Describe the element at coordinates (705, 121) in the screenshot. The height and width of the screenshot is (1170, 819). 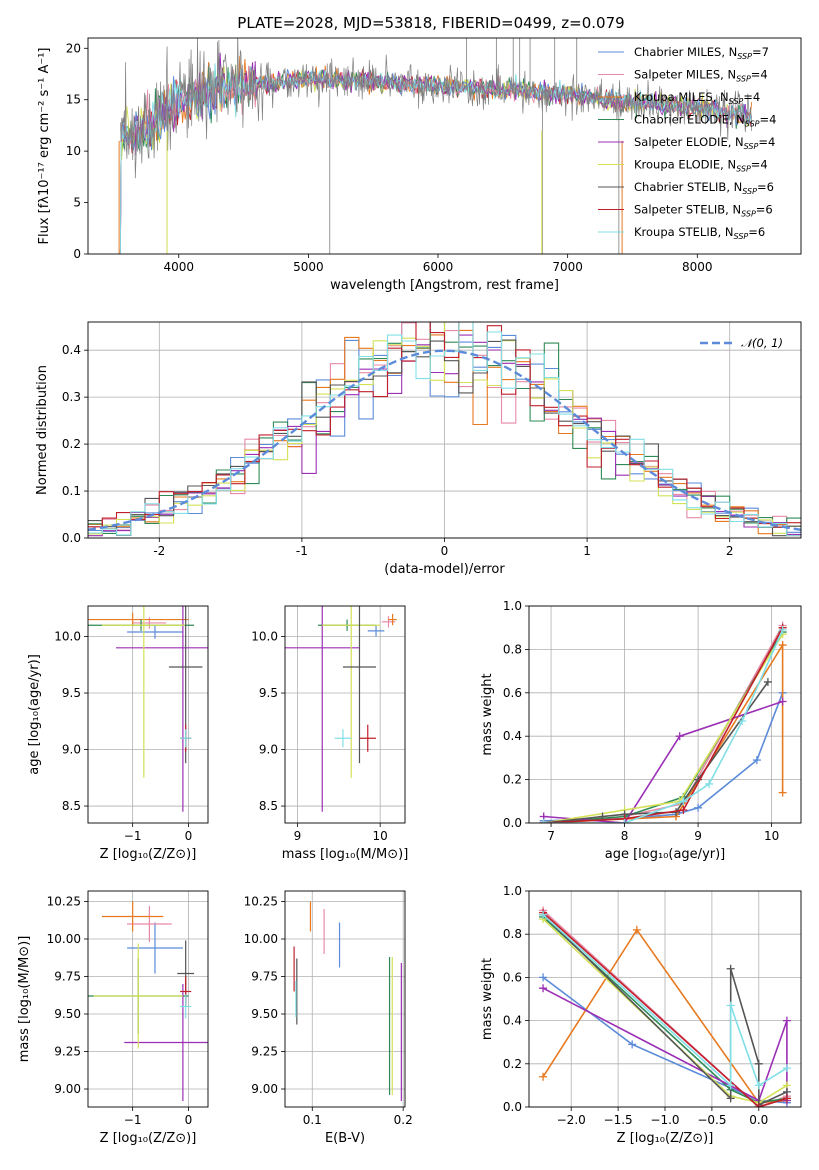
I see `legend-label: Chabrier ELODIE, NSSP=4` at that location.